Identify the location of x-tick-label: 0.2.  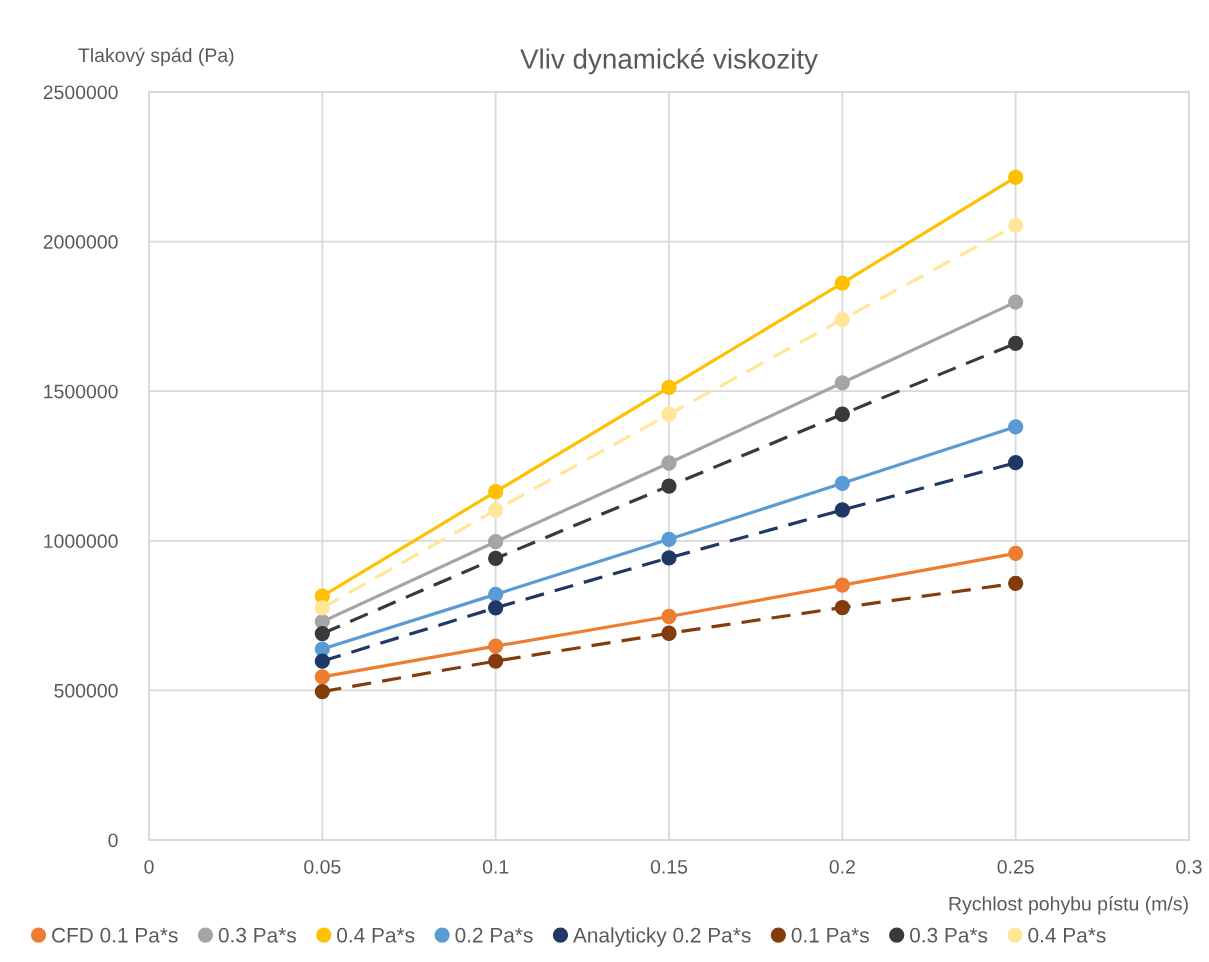
(842, 866).